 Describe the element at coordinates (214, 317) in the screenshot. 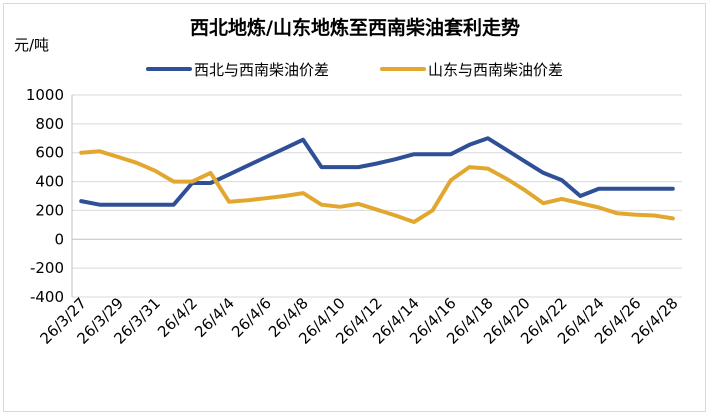

I see `x-tick-label: 26/4/4` at that location.